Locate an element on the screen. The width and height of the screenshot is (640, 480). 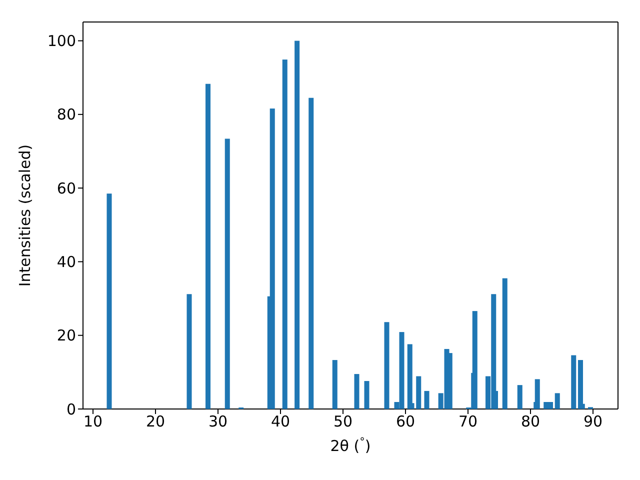
x-tick-label: 40 is located at coordinates (280, 421).